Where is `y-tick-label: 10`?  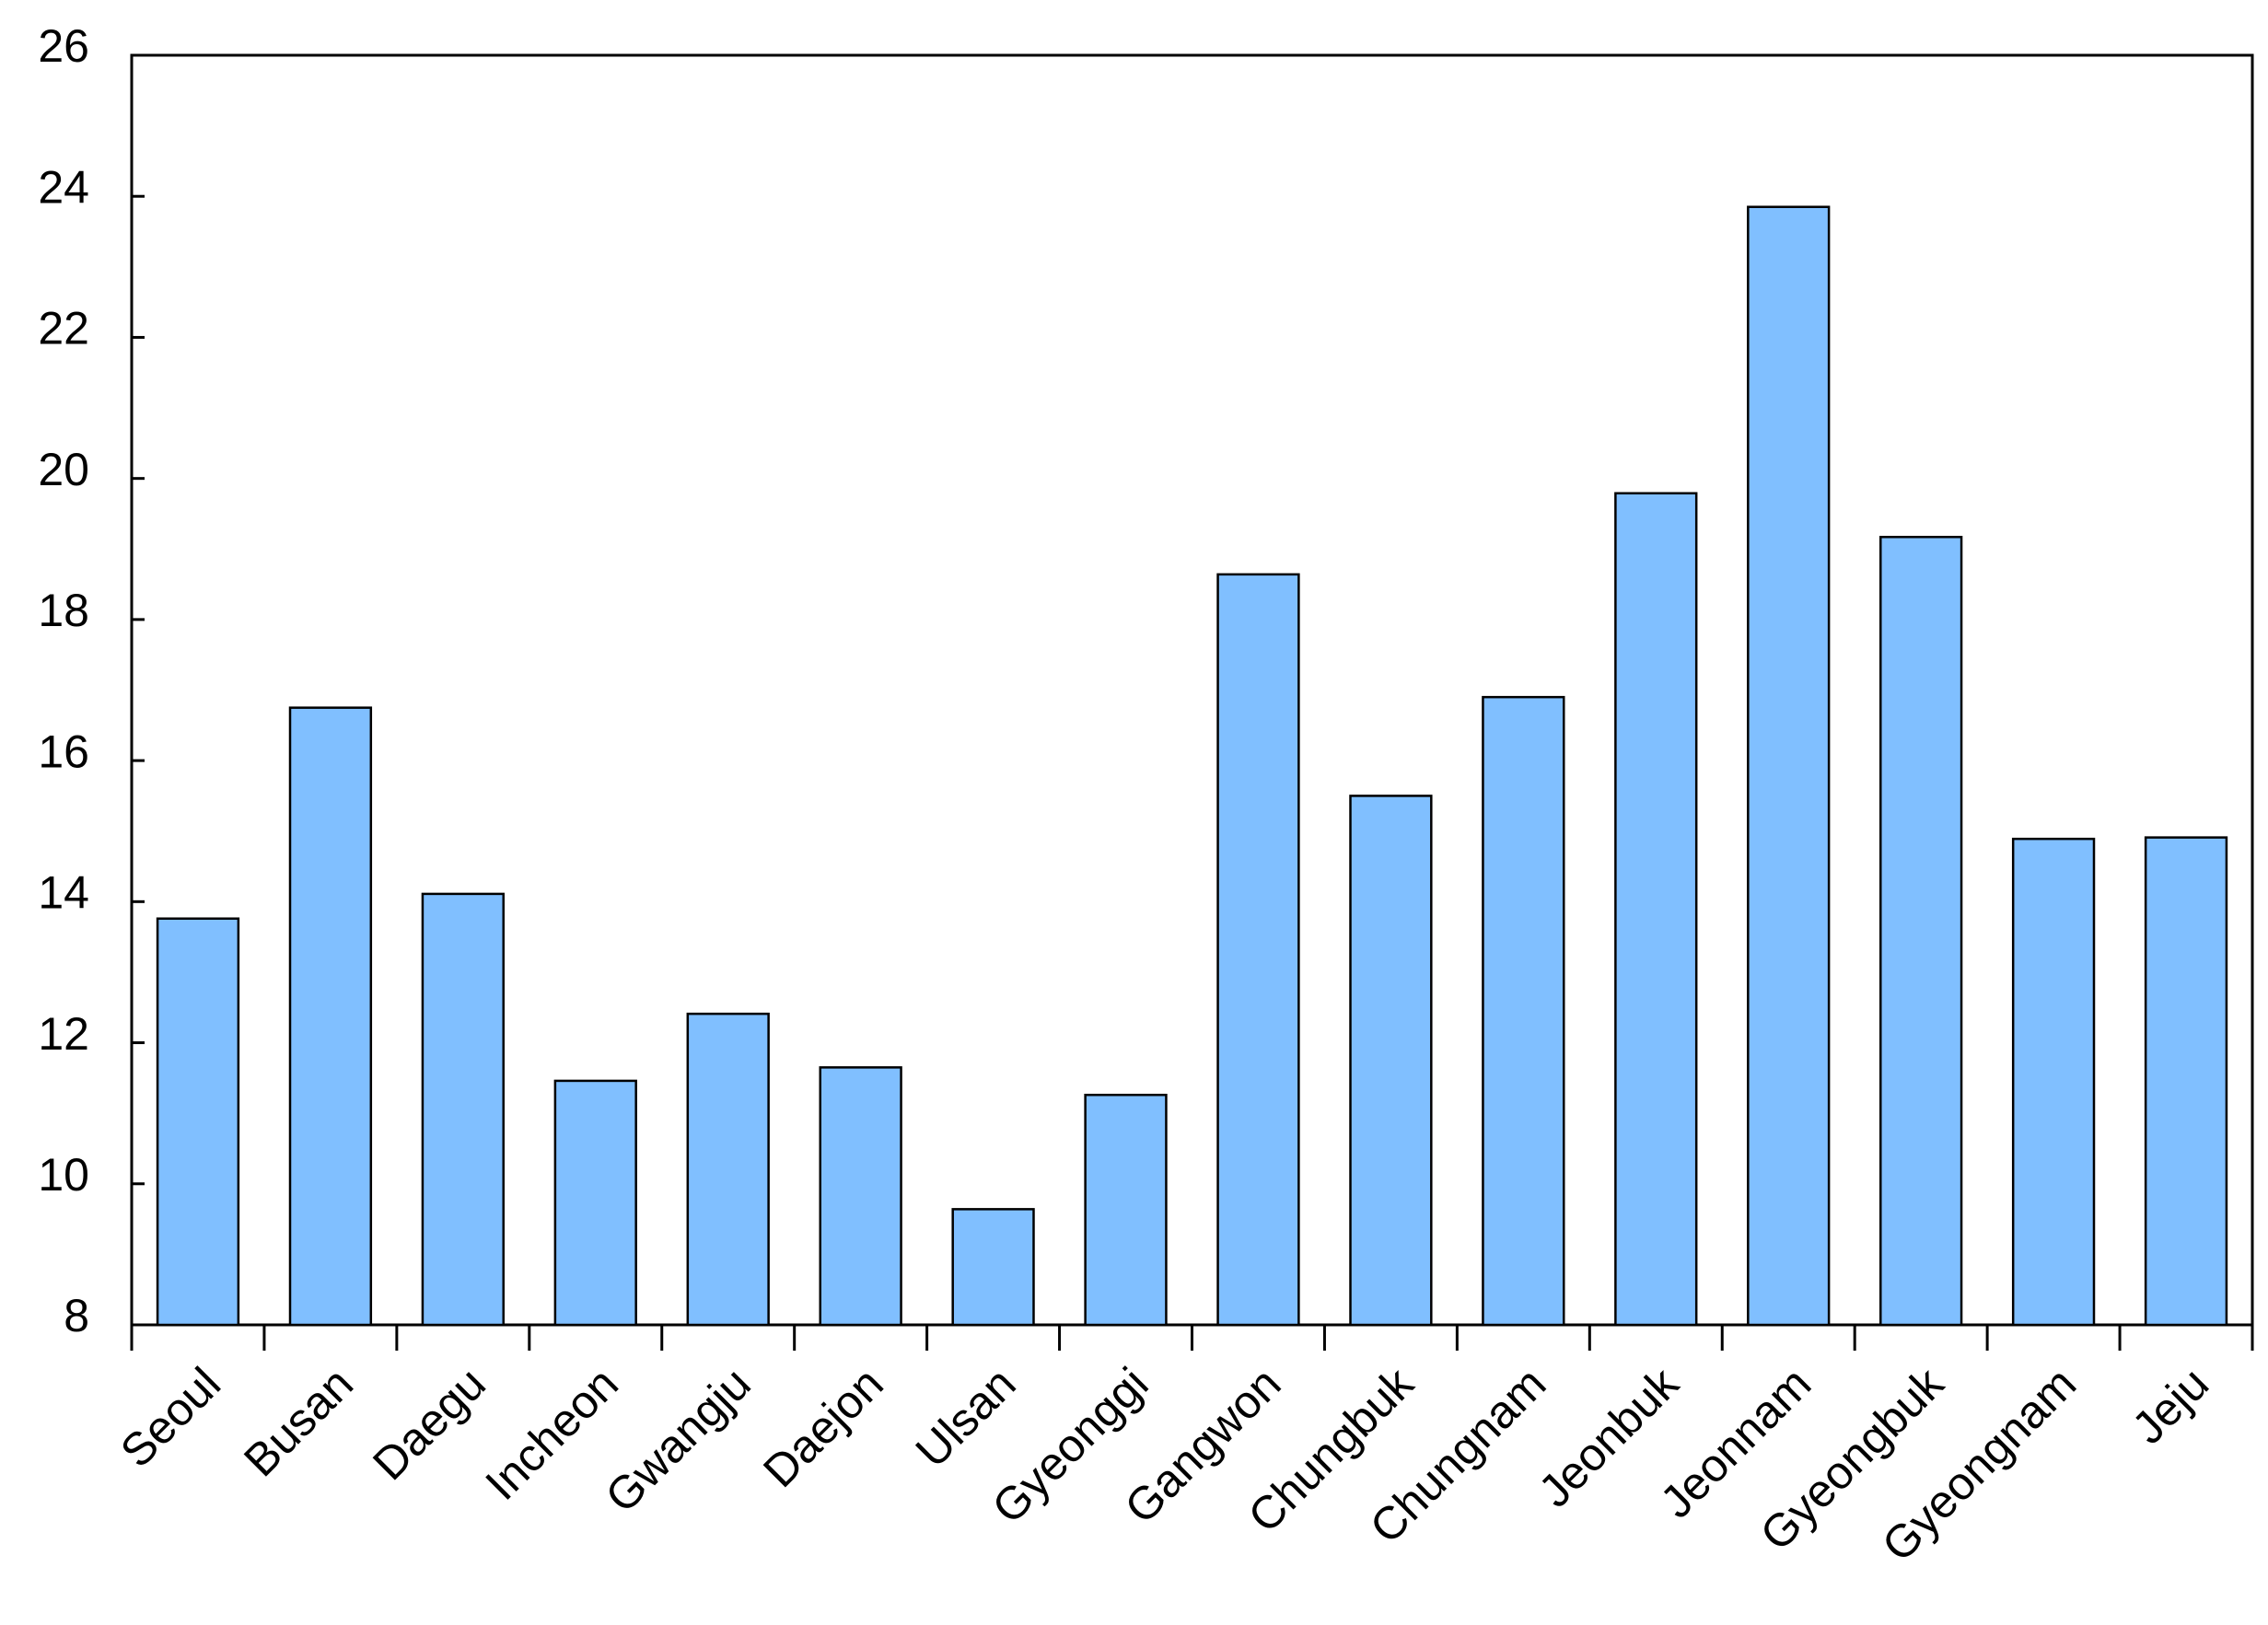
y-tick-label: 10 is located at coordinates (64, 1175).